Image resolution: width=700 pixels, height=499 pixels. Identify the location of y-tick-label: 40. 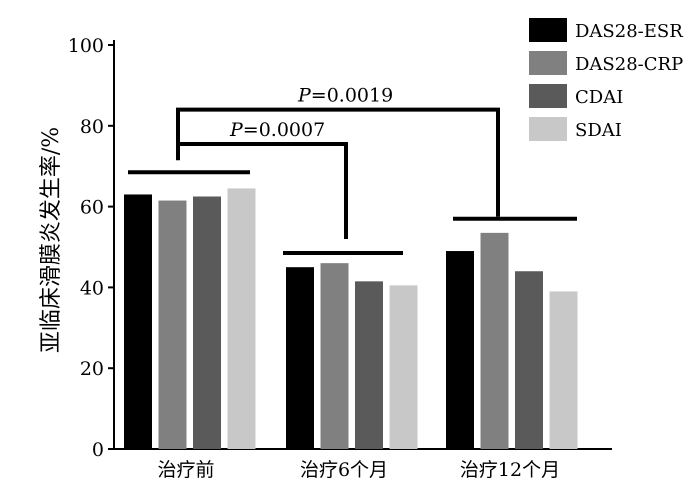
(92, 288).